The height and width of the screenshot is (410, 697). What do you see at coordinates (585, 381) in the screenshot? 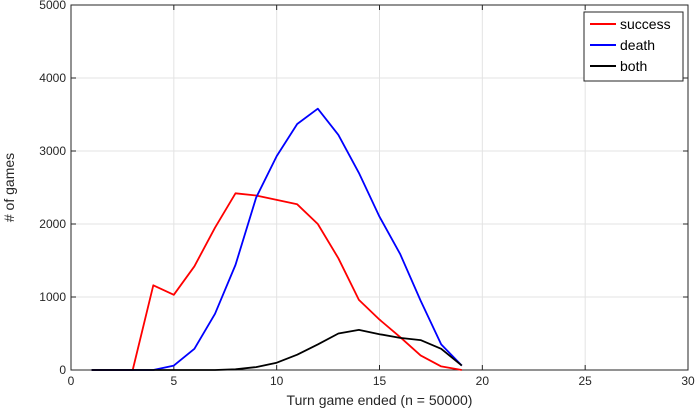
I see `x-tick-label: 25` at bounding box center [585, 381].